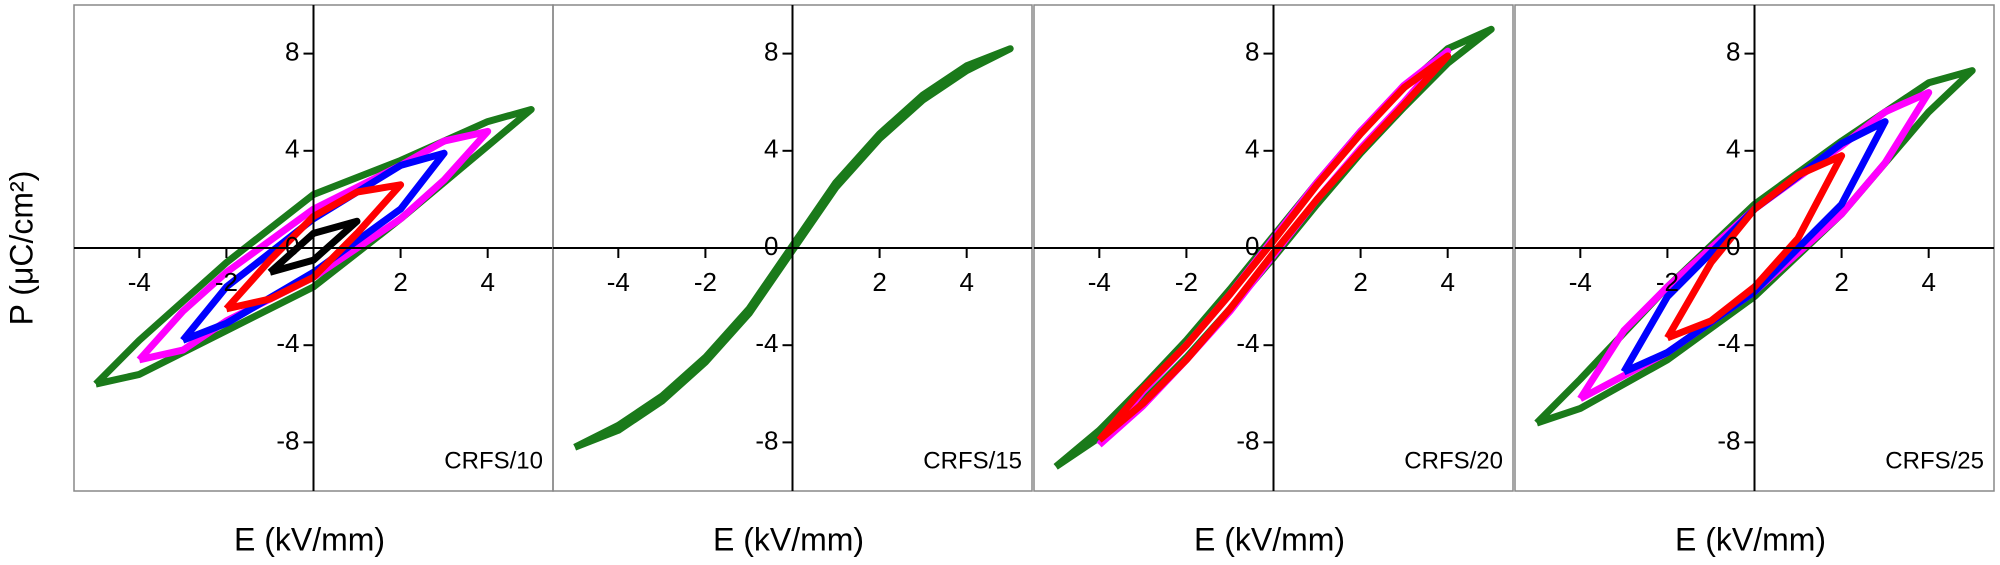 The width and height of the screenshot is (2000, 565). Describe the element at coordinates (21, 248) in the screenshot. I see `y-axis-label: P (μC/cm²)` at that location.